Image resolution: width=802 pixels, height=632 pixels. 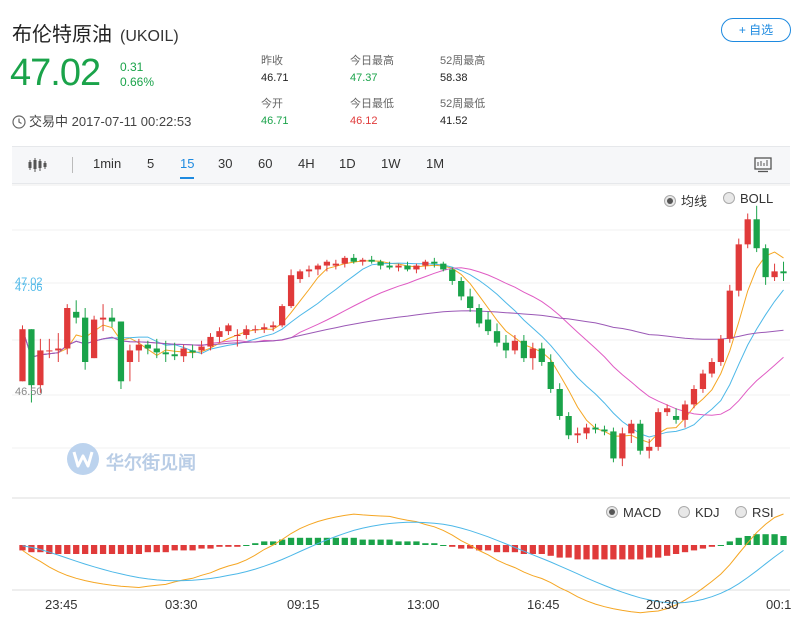 What do you see at coordinates (779, 604) in the screenshot?
I see `x-tick-label: 00:1` at bounding box center [779, 604].